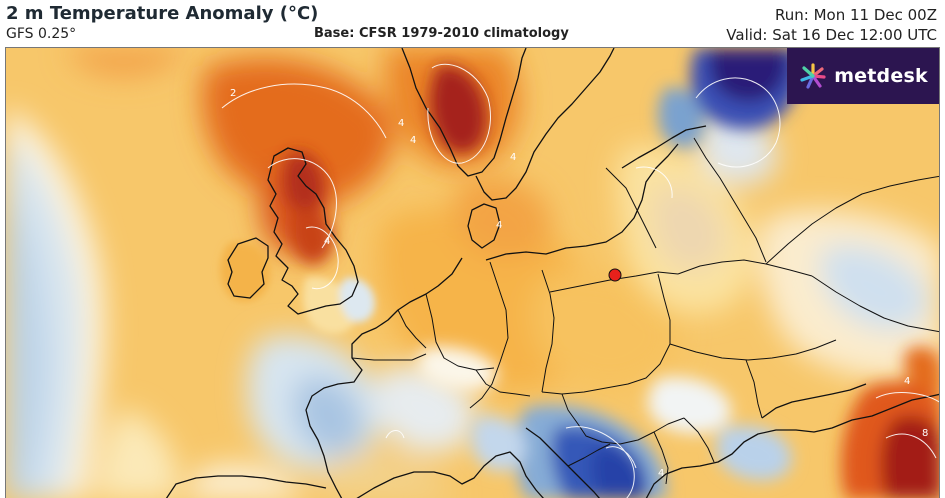 The image size is (945, 498). What do you see at coordinates (925, 433) in the screenshot?
I see `contour-label: 8` at bounding box center [925, 433].